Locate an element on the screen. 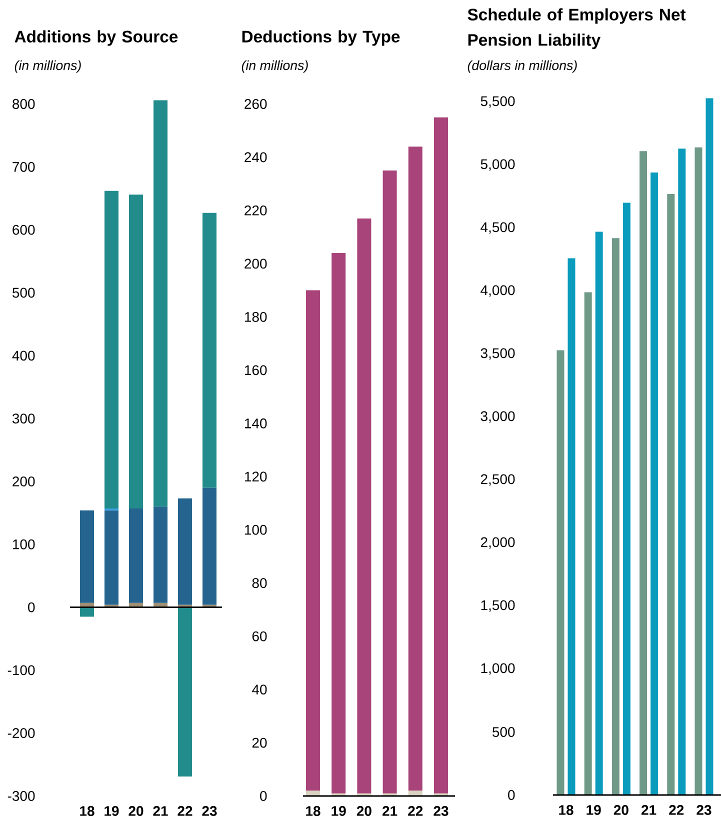 This screenshot has width=721, height=829. y-tick-label: 160 is located at coordinates (255, 370).